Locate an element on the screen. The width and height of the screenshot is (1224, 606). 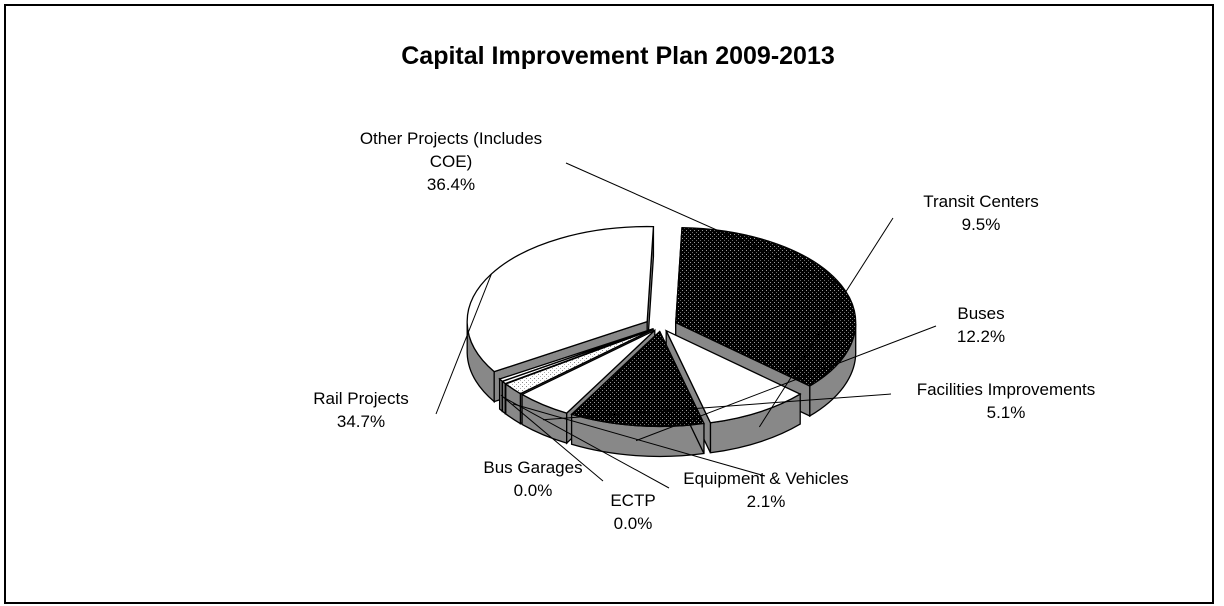
slice-buses is located at coordinates (637, 379).